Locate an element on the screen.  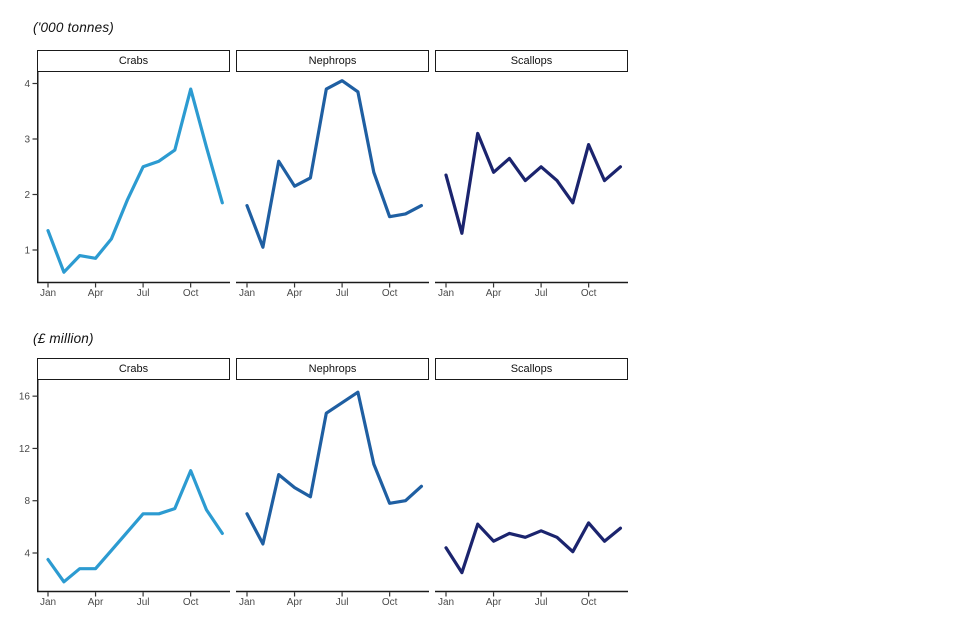
axis-tick-label: 3 is located at coordinates (27, 140).